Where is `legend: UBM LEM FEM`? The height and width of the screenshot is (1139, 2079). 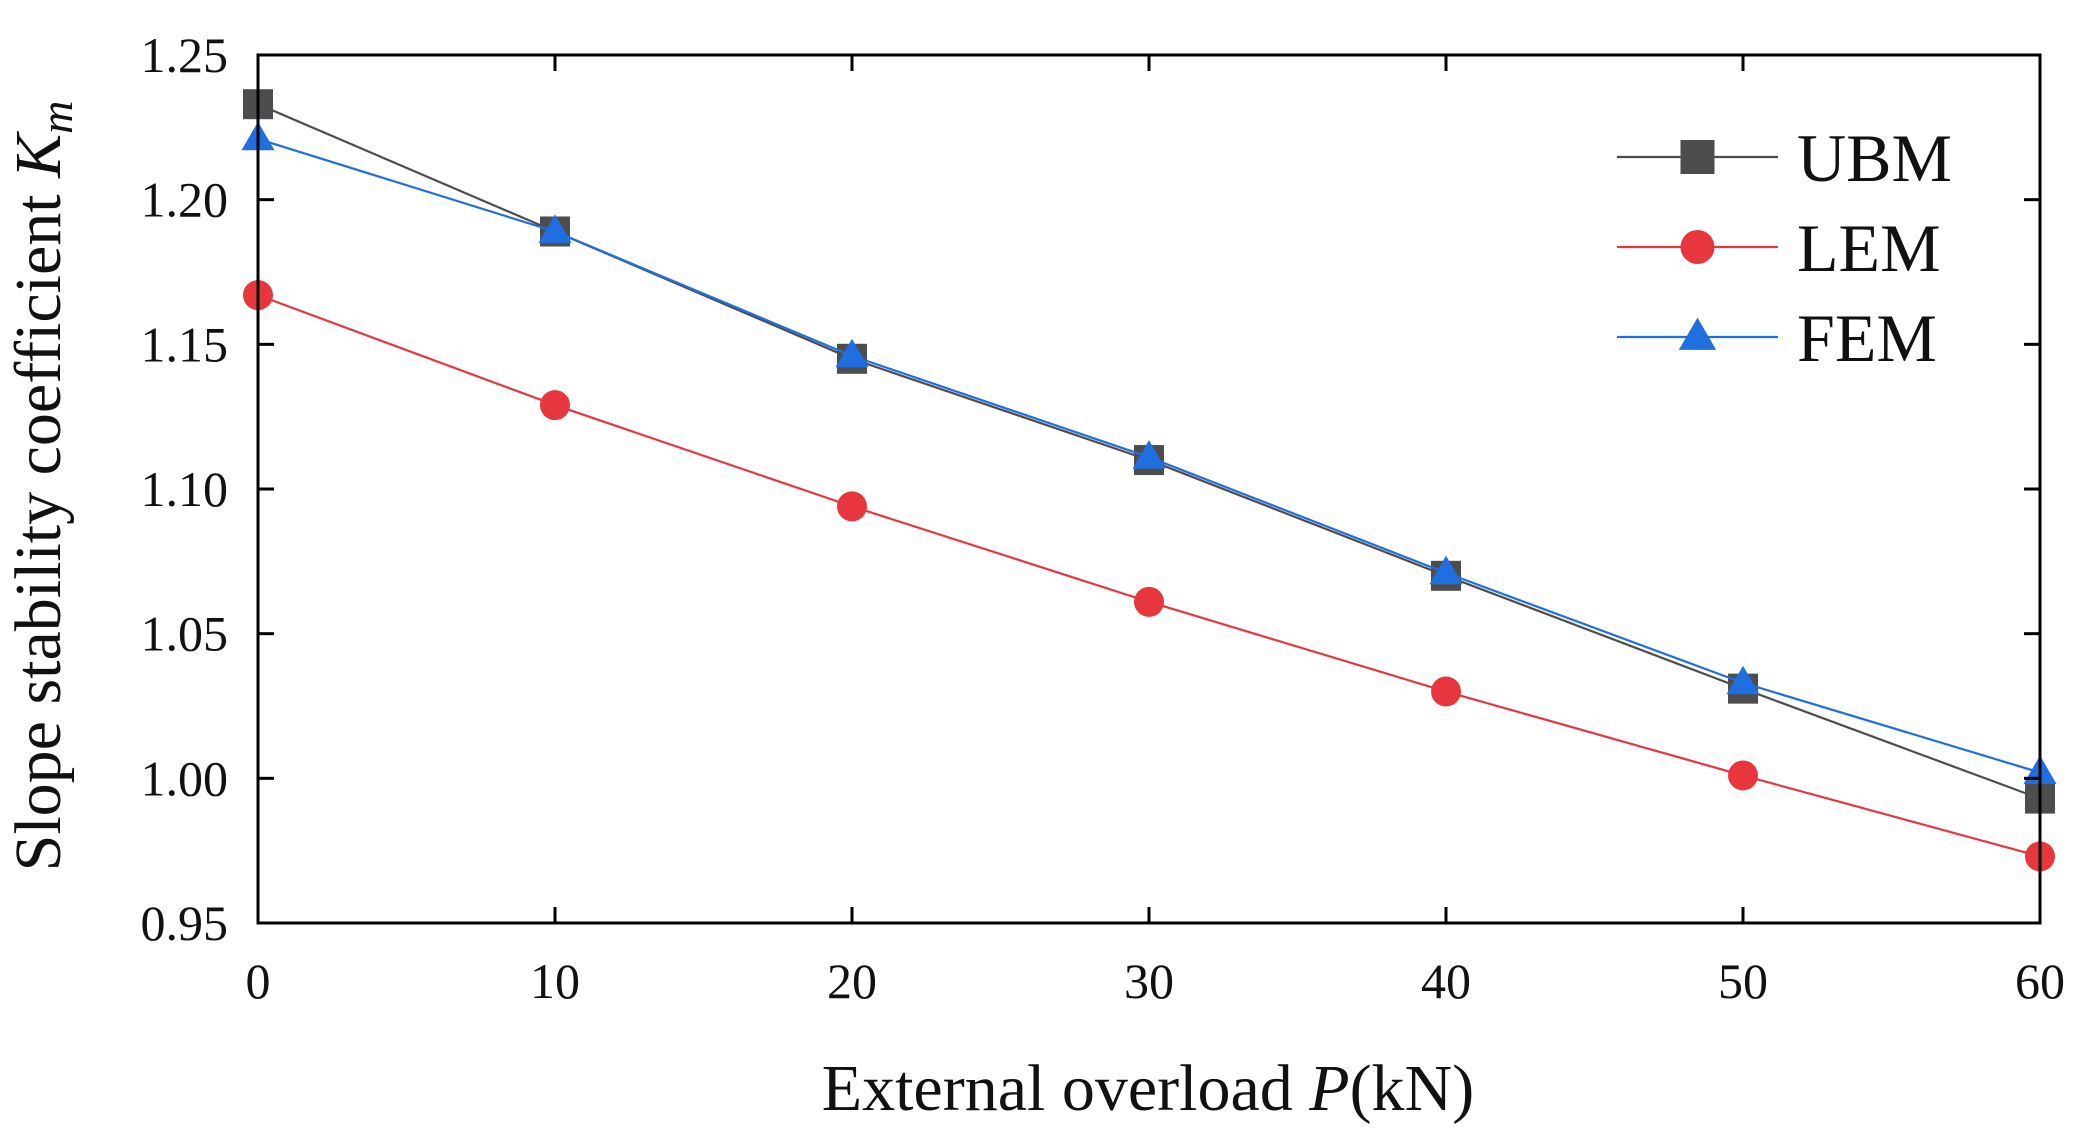 legend: UBM LEM FEM is located at coordinates (1784, 248).